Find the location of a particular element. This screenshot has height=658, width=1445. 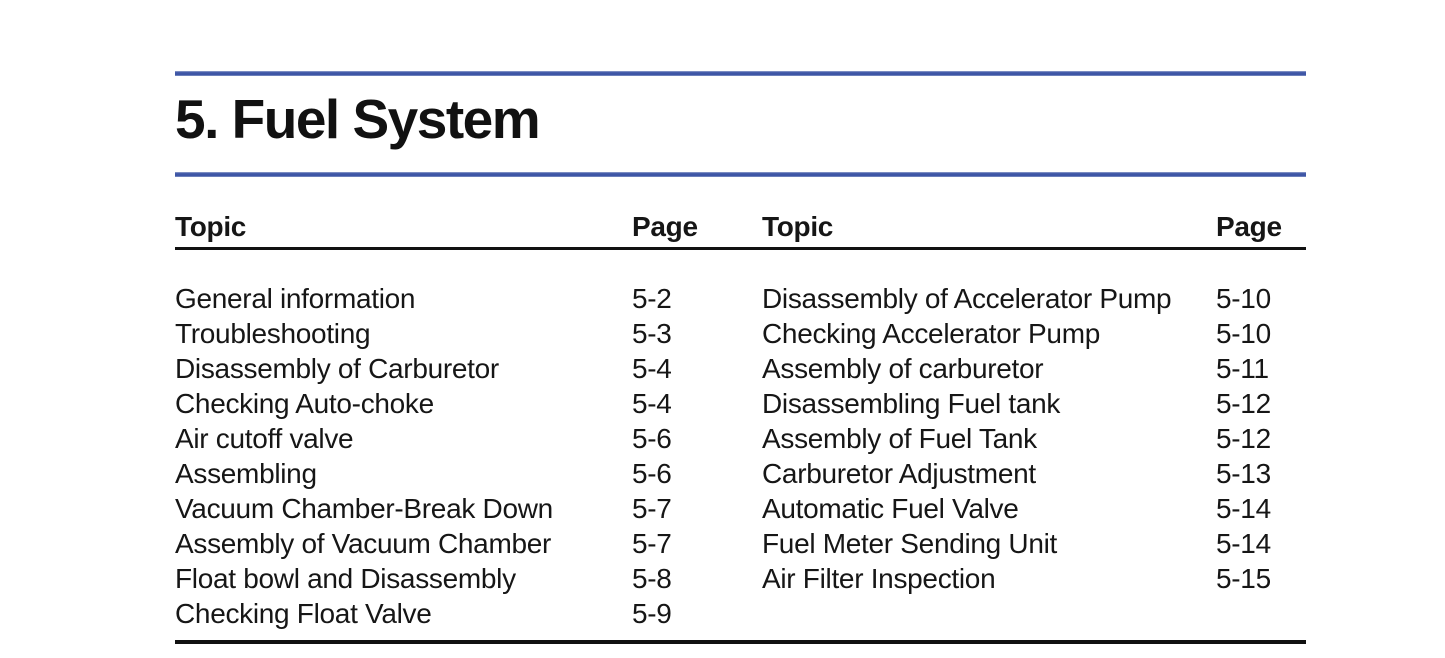

toc-topic: Assembly of carburetor is located at coordinates (903, 368).